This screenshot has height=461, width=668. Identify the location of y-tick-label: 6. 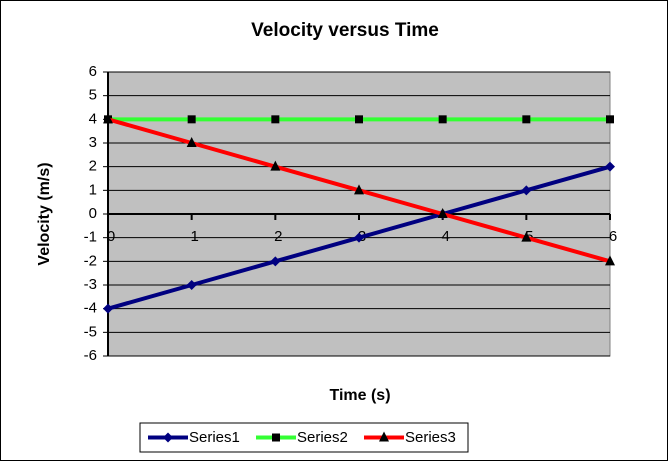
(93, 71).